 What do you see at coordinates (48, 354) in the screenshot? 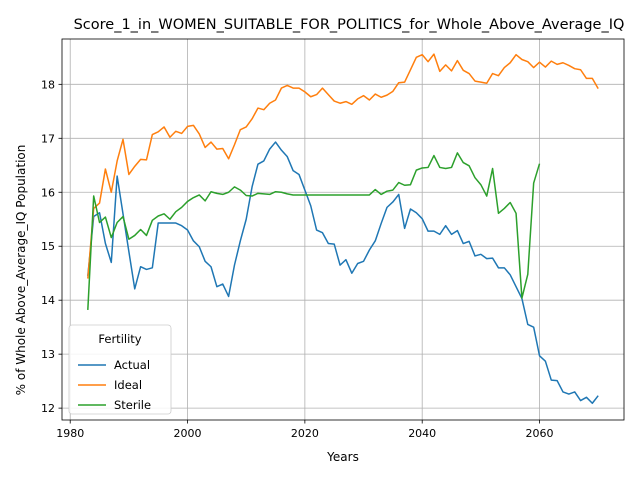
I see `y-tick-label: 13` at bounding box center [48, 354].